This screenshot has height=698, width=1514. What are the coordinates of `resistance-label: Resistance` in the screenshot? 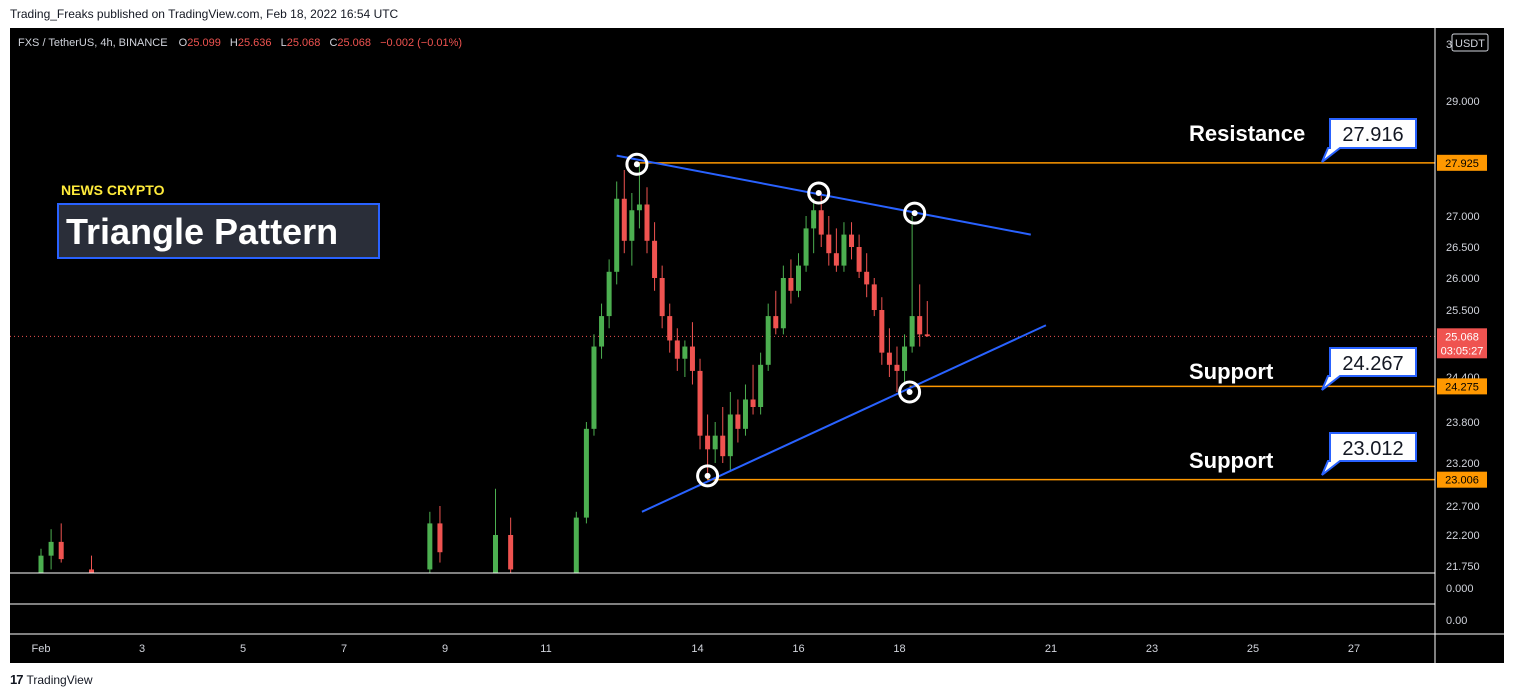 It's located at (1247, 133).